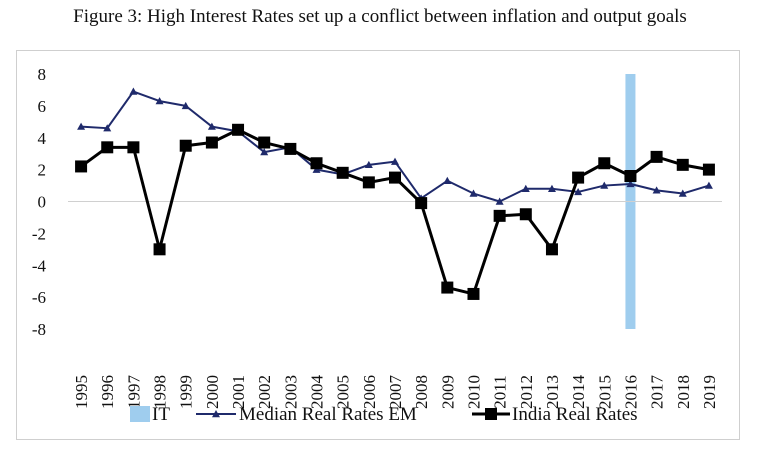  What do you see at coordinates (290, 392) in the screenshot?
I see `x-tick-label: 2003` at bounding box center [290, 392].